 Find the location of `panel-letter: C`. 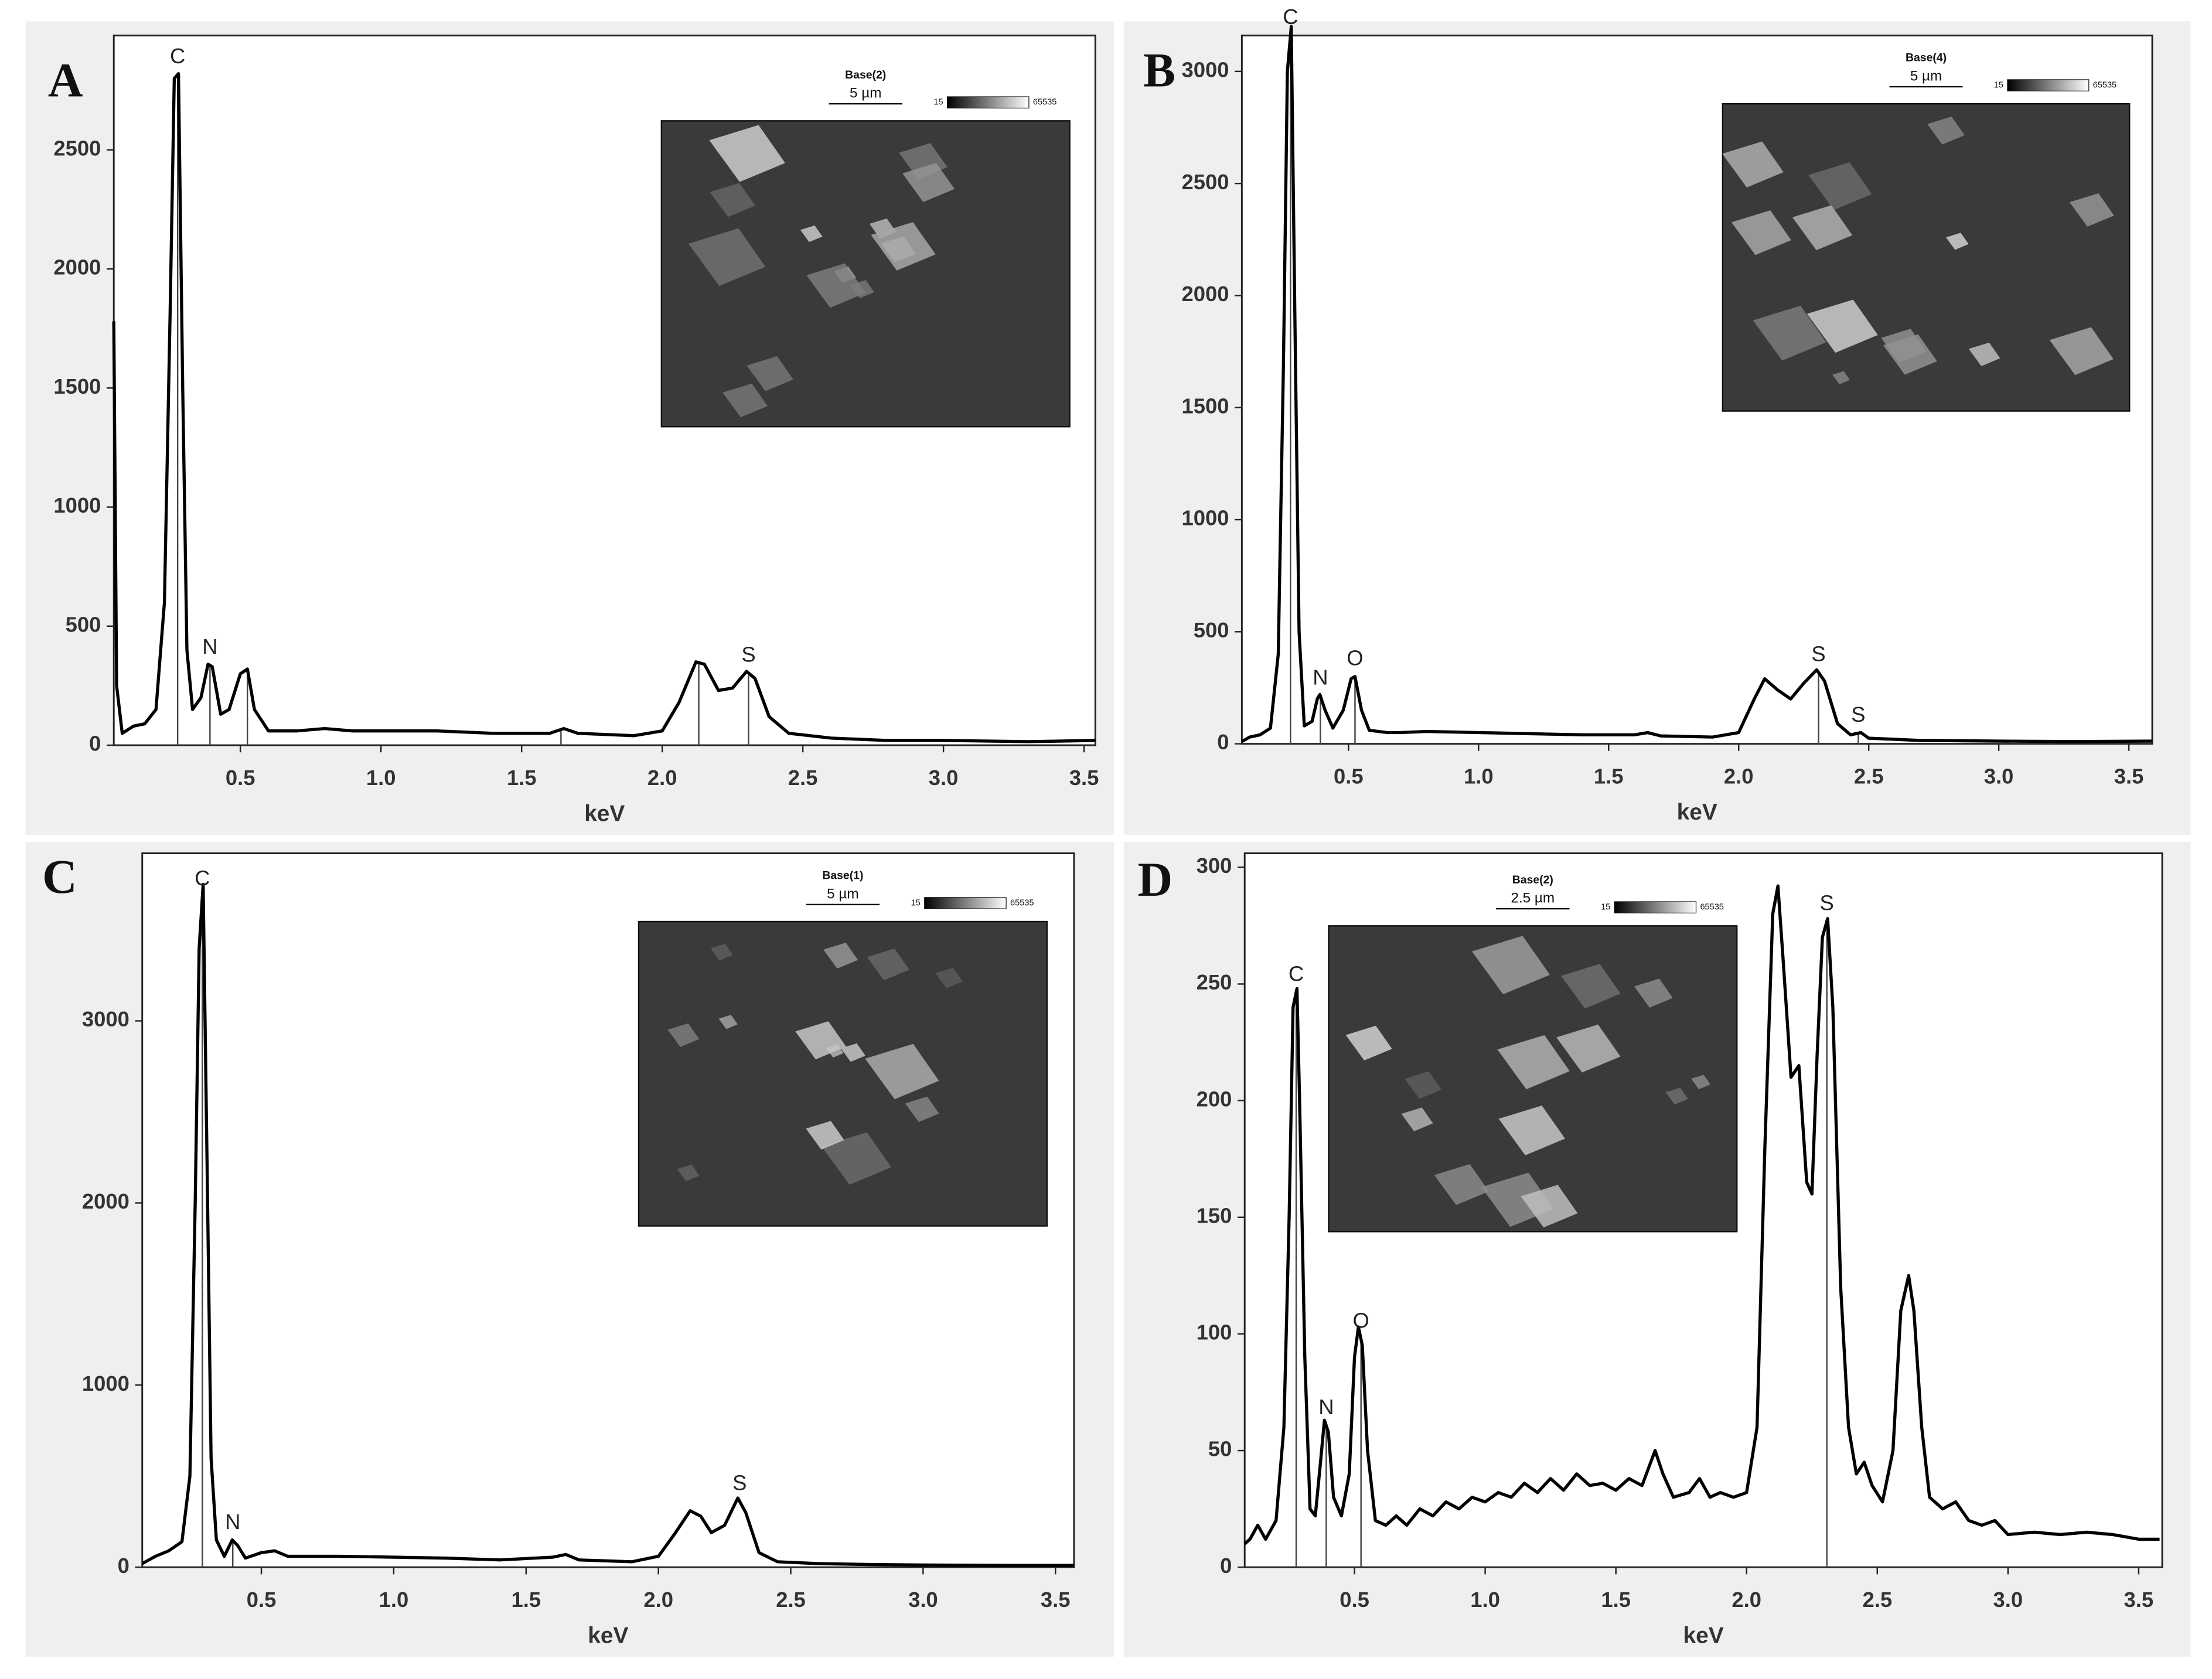

panel-letter: C is located at coordinates (59, 876).